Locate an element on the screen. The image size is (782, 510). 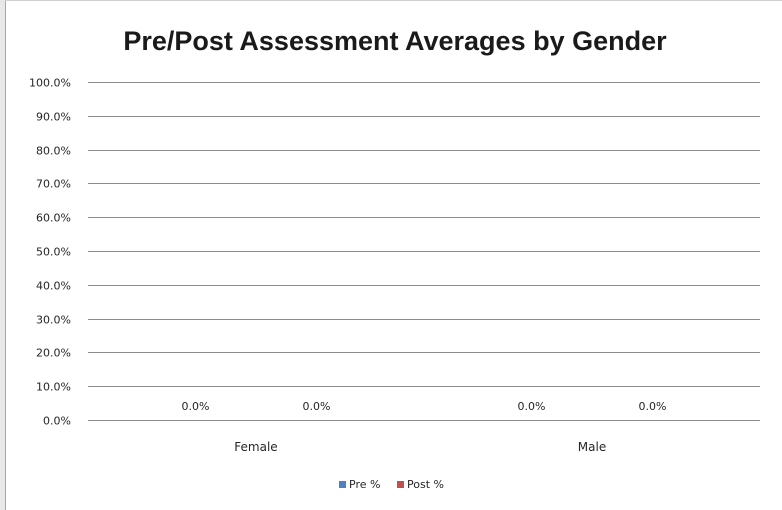
sheet-edge is located at coordinates (2, 255).